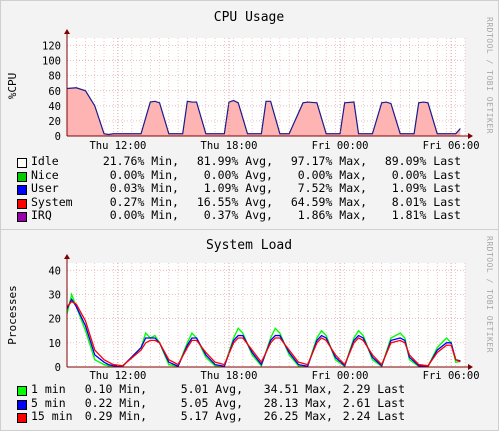 The width and height of the screenshot is (499, 431). What do you see at coordinates (211, 402) in the screenshot?
I see `legend-avg: 5.05 Avg,` at bounding box center [211, 402].